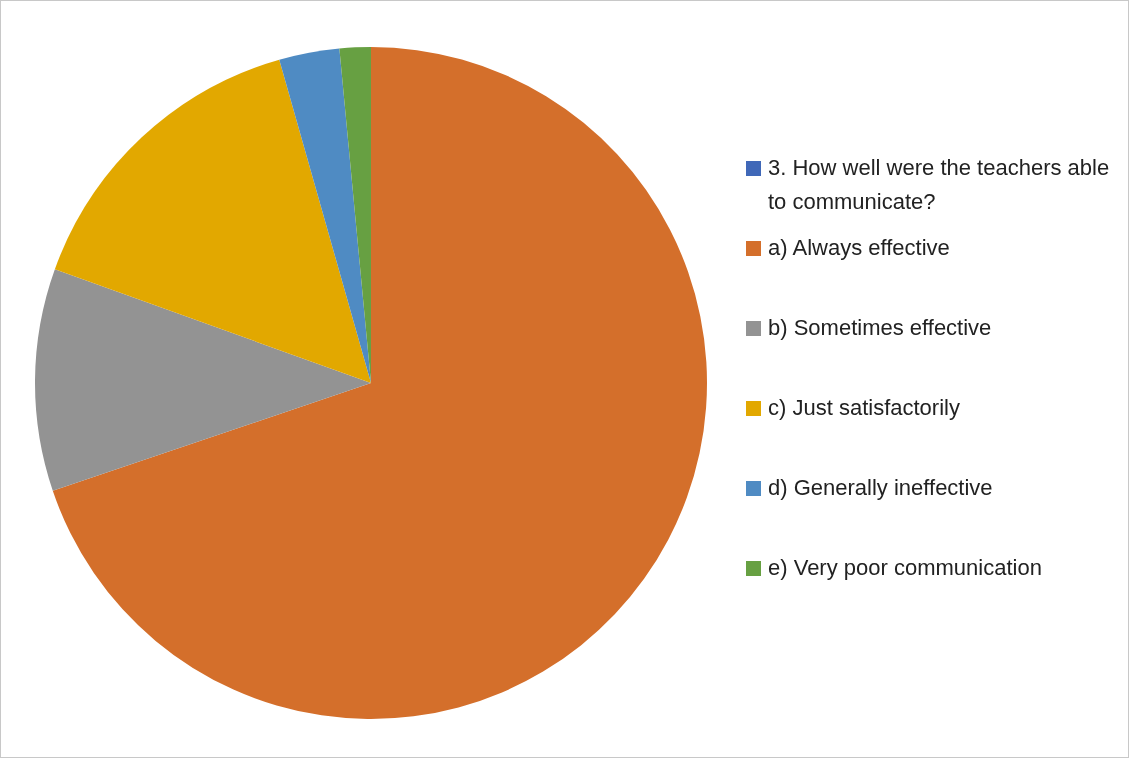 The width and height of the screenshot is (1129, 758). Describe the element at coordinates (880, 488) in the screenshot. I see `legend-label: d) Generally ineffective` at that location.